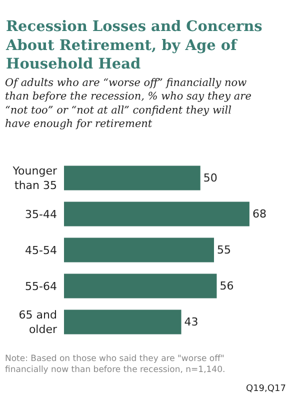  Describe the element at coordinates (191, 322) in the screenshot. I see `data-label: 43` at that location.